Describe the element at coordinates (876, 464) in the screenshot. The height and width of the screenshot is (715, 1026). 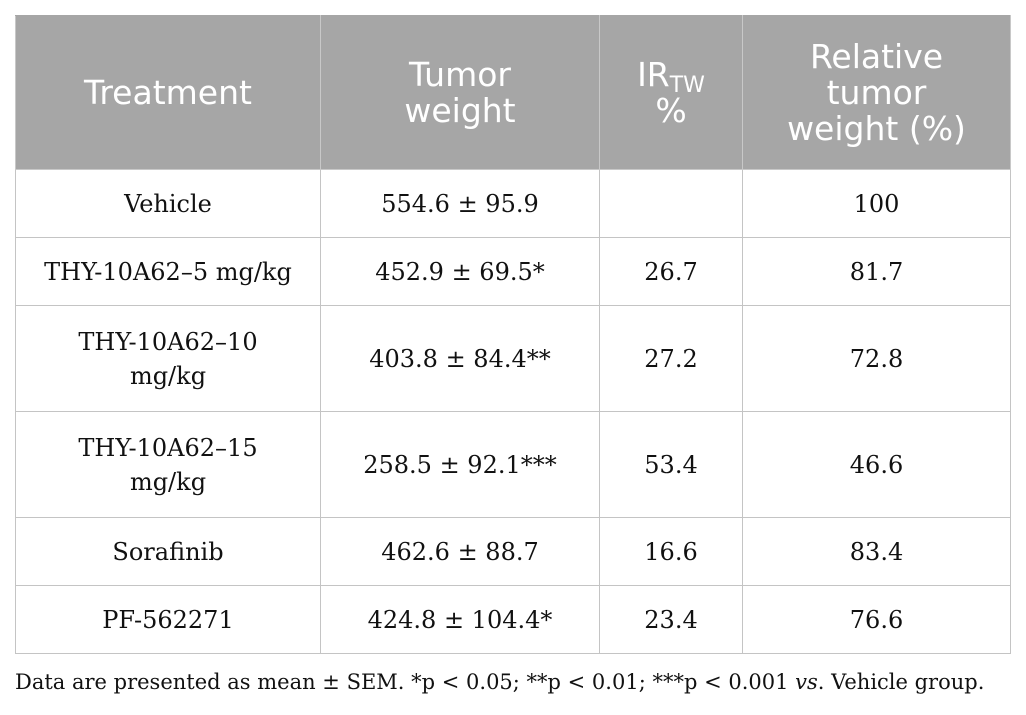
I see `cell-relative: 46.6` at that location.